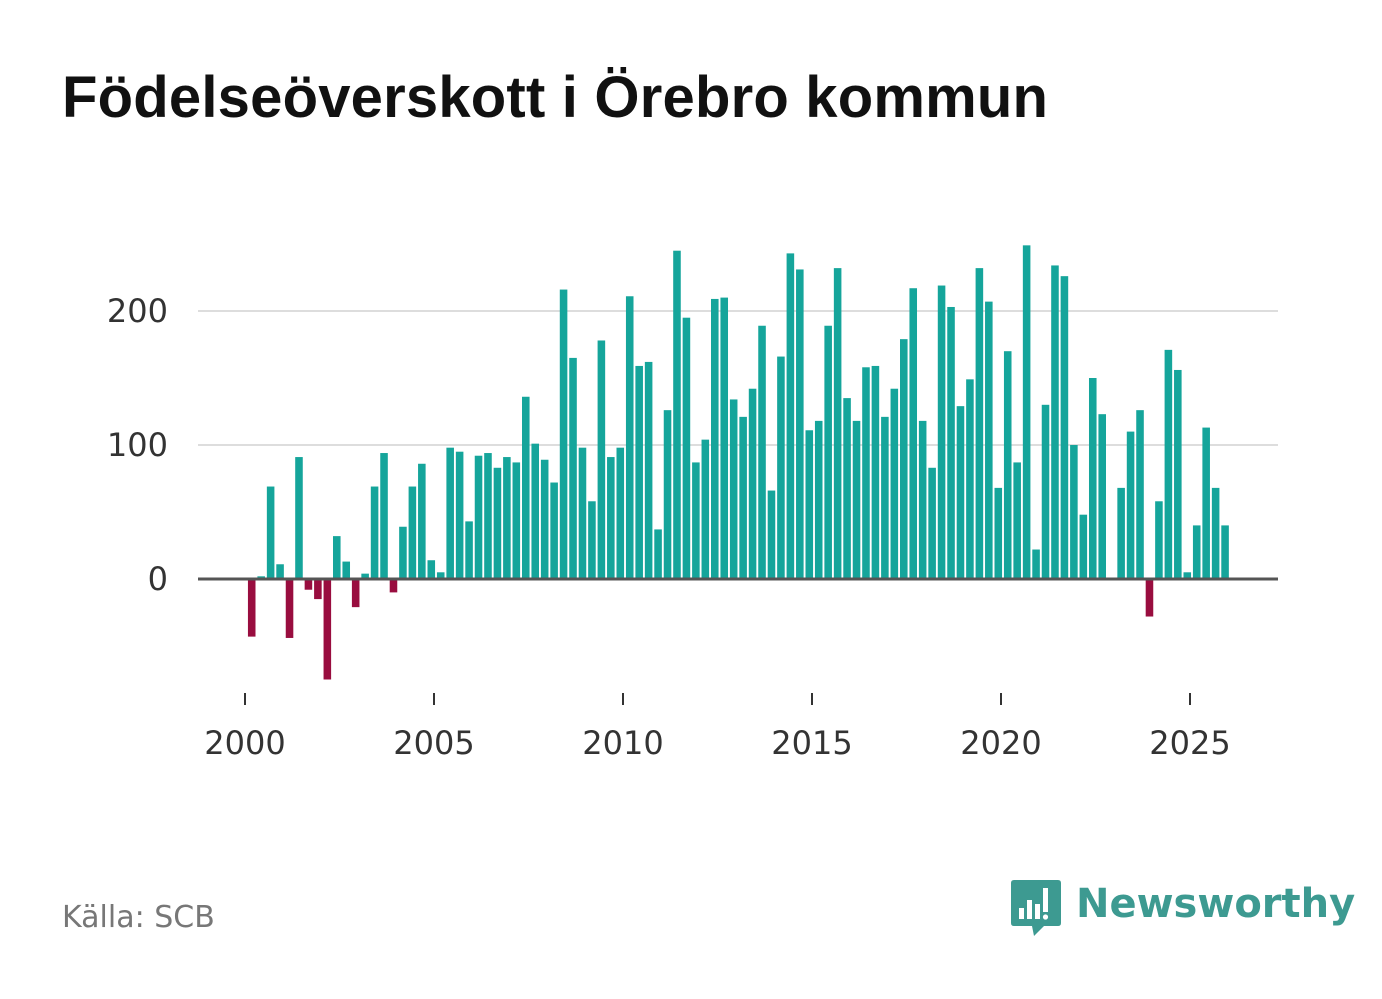  Describe the element at coordinates (622, 743) in the screenshot. I see `x-tick-label-2010: 2010` at that location.